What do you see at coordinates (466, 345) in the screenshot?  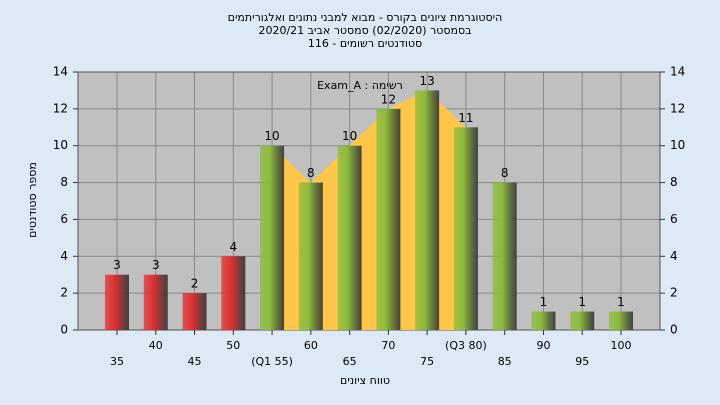 I see `x-tick-label: (Q3 80)` at bounding box center [466, 345].